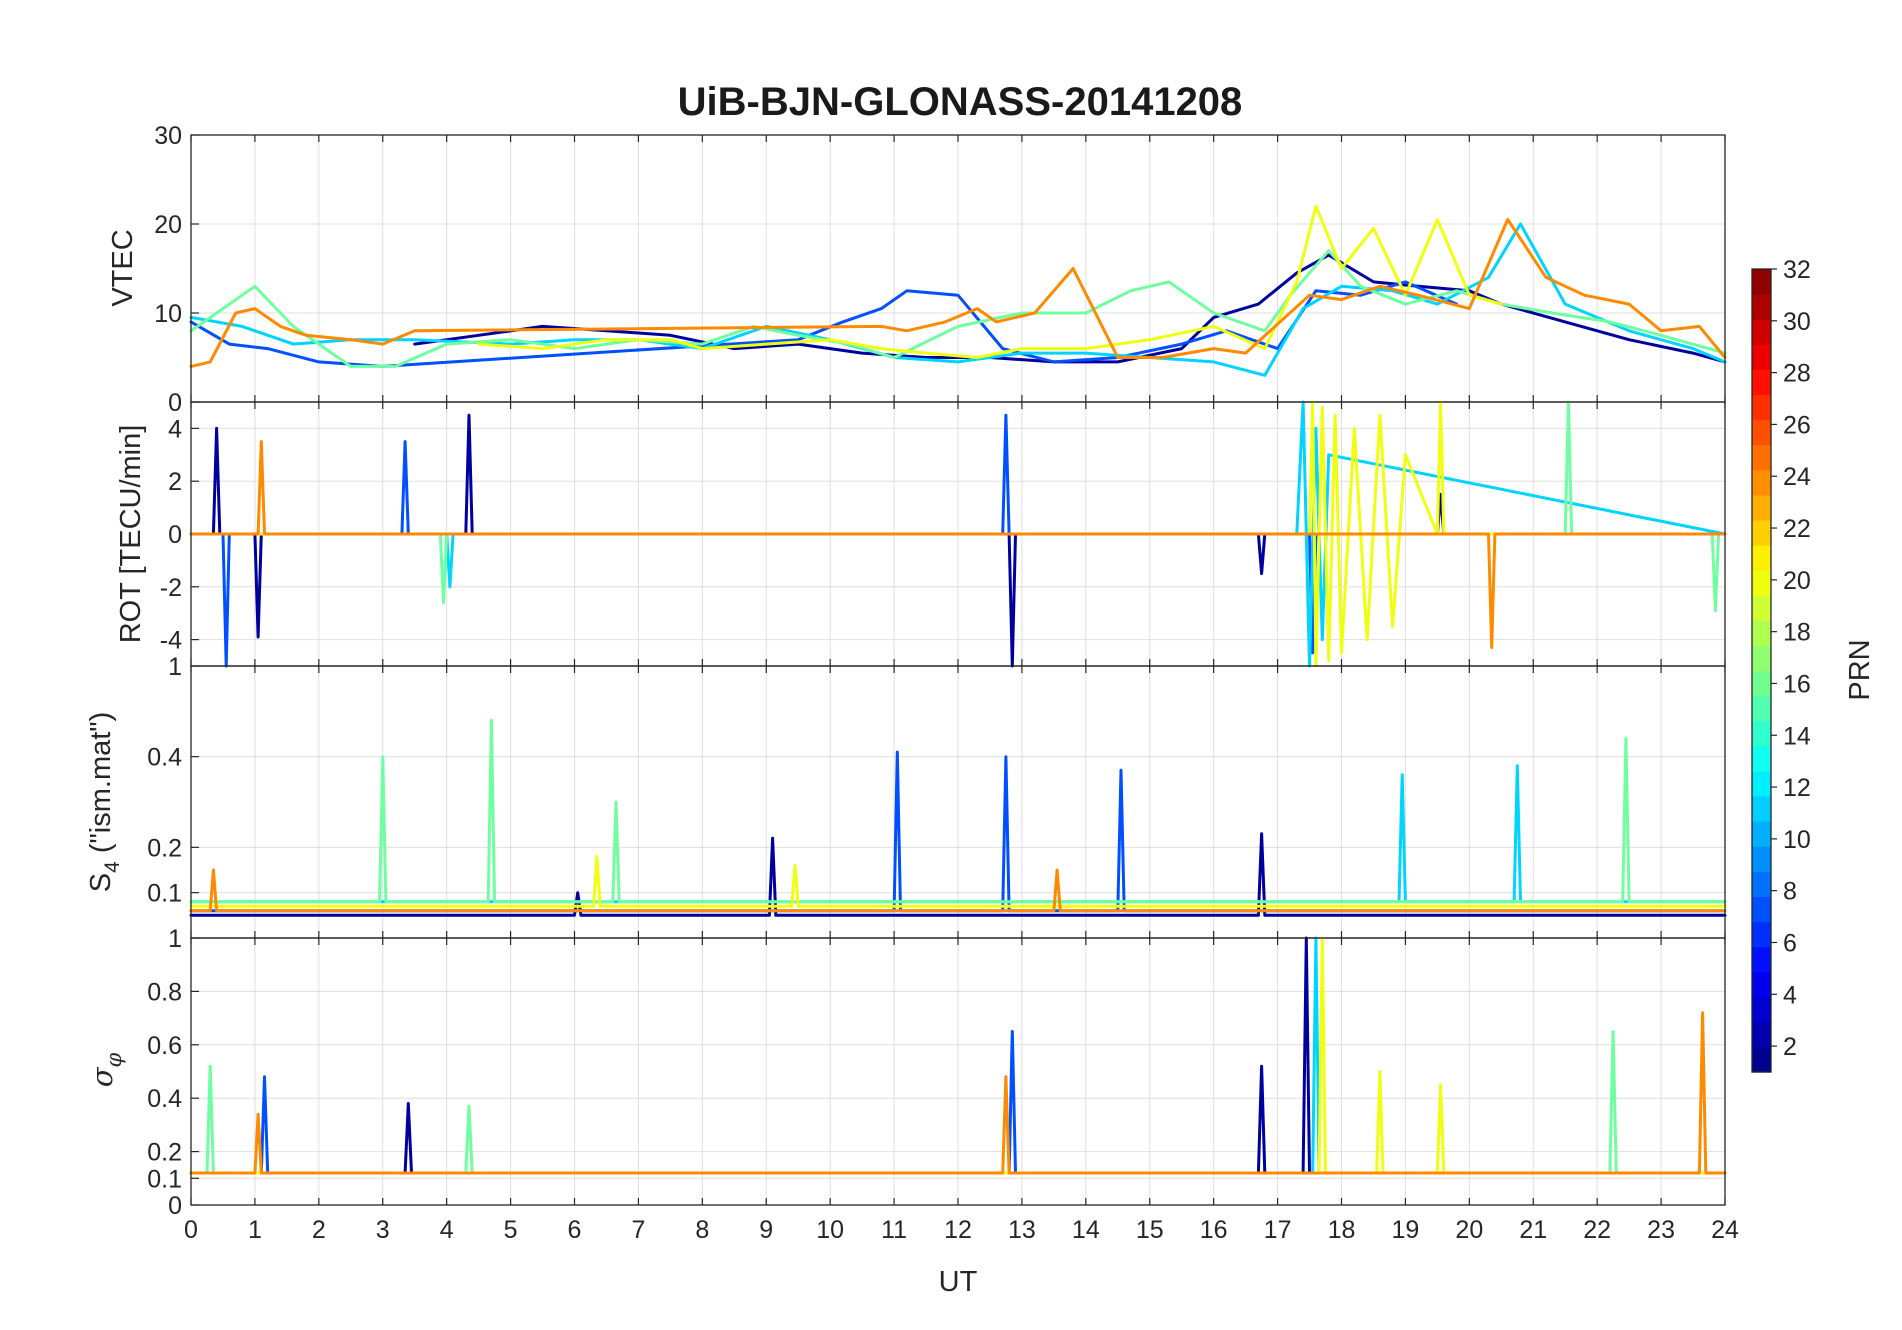  What do you see at coordinates (1797, 840) in the screenshot?
I see `colorbar-tick-label: 10` at bounding box center [1797, 840].